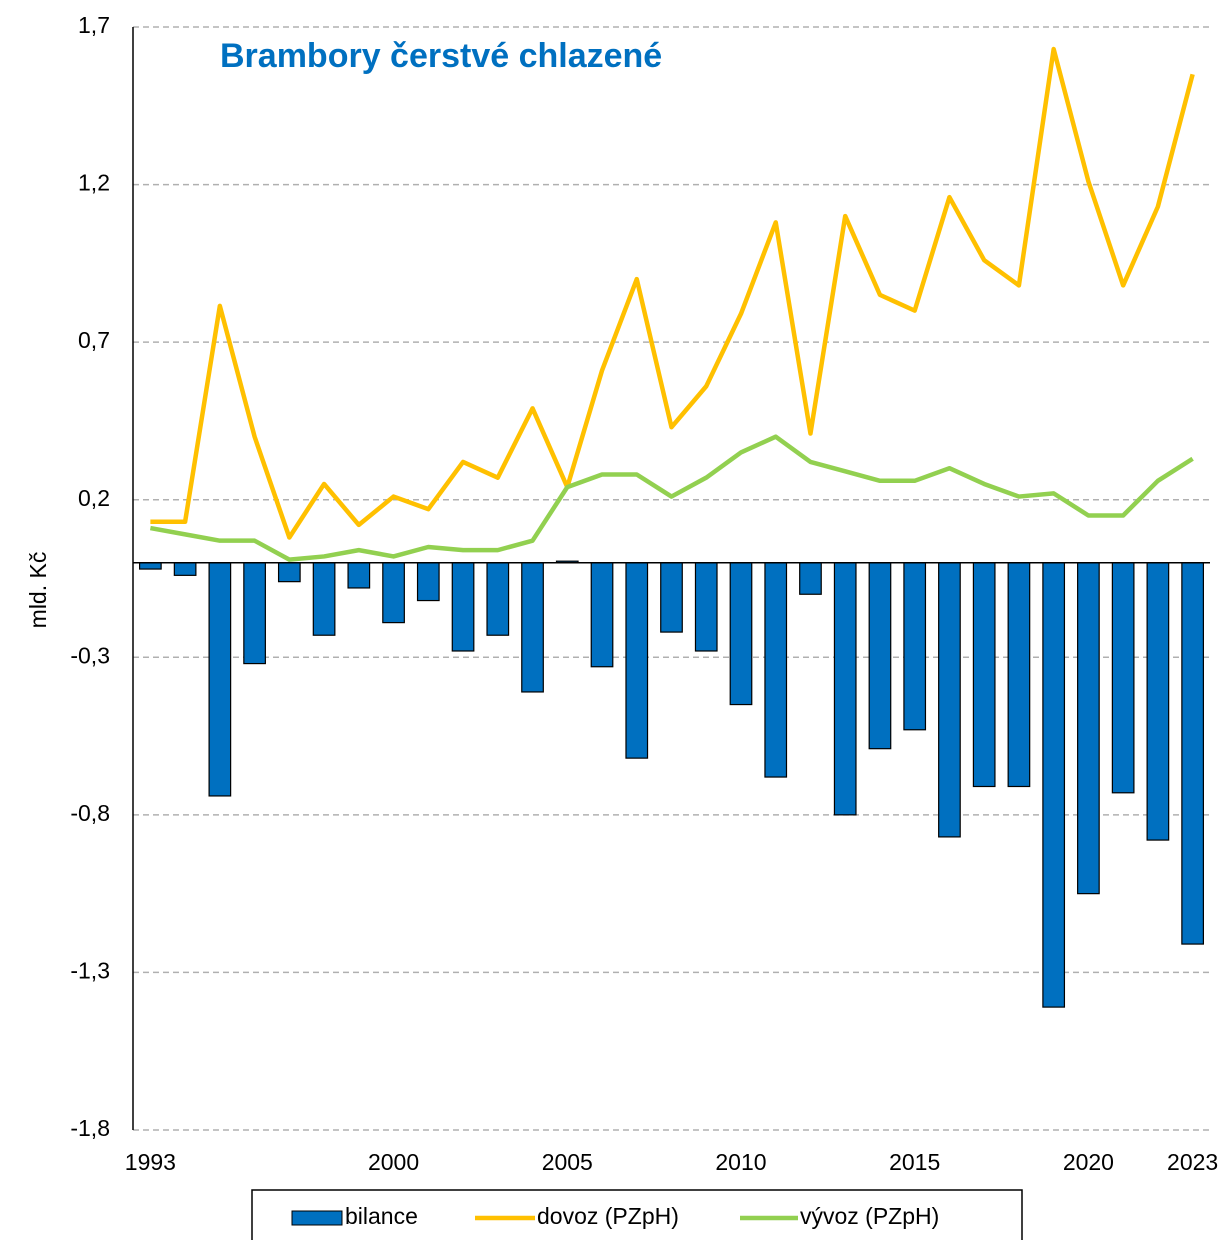 The height and width of the screenshot is (1240, 1229). What do you see at coordinates (94, 183) in the screenshot?
I see `y-tick-label: 1,2` at bounding box center [94, 183].